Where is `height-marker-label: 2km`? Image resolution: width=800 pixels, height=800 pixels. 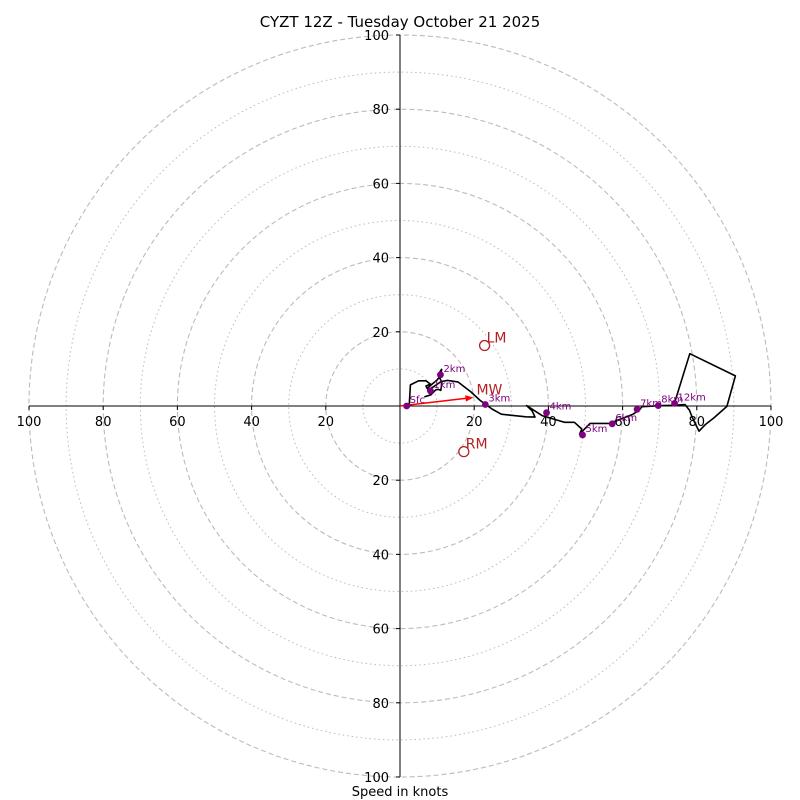
height-marker-label: 2km is located at coordinates (454, 369).